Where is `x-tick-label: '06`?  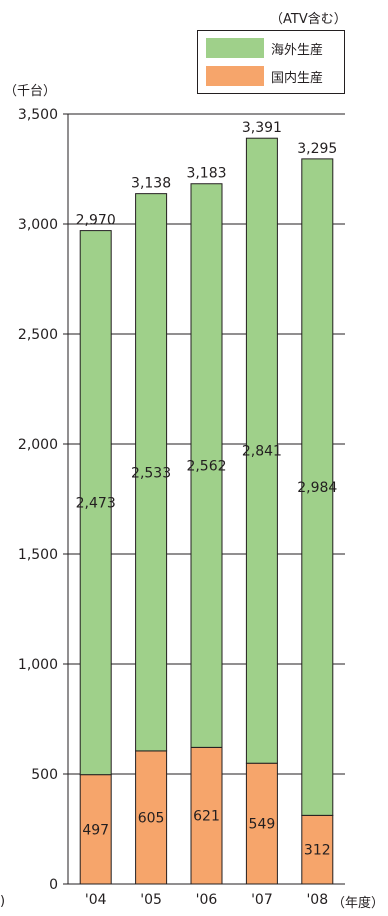
x-tick-label: '06 is located at coordinates (207, 900).